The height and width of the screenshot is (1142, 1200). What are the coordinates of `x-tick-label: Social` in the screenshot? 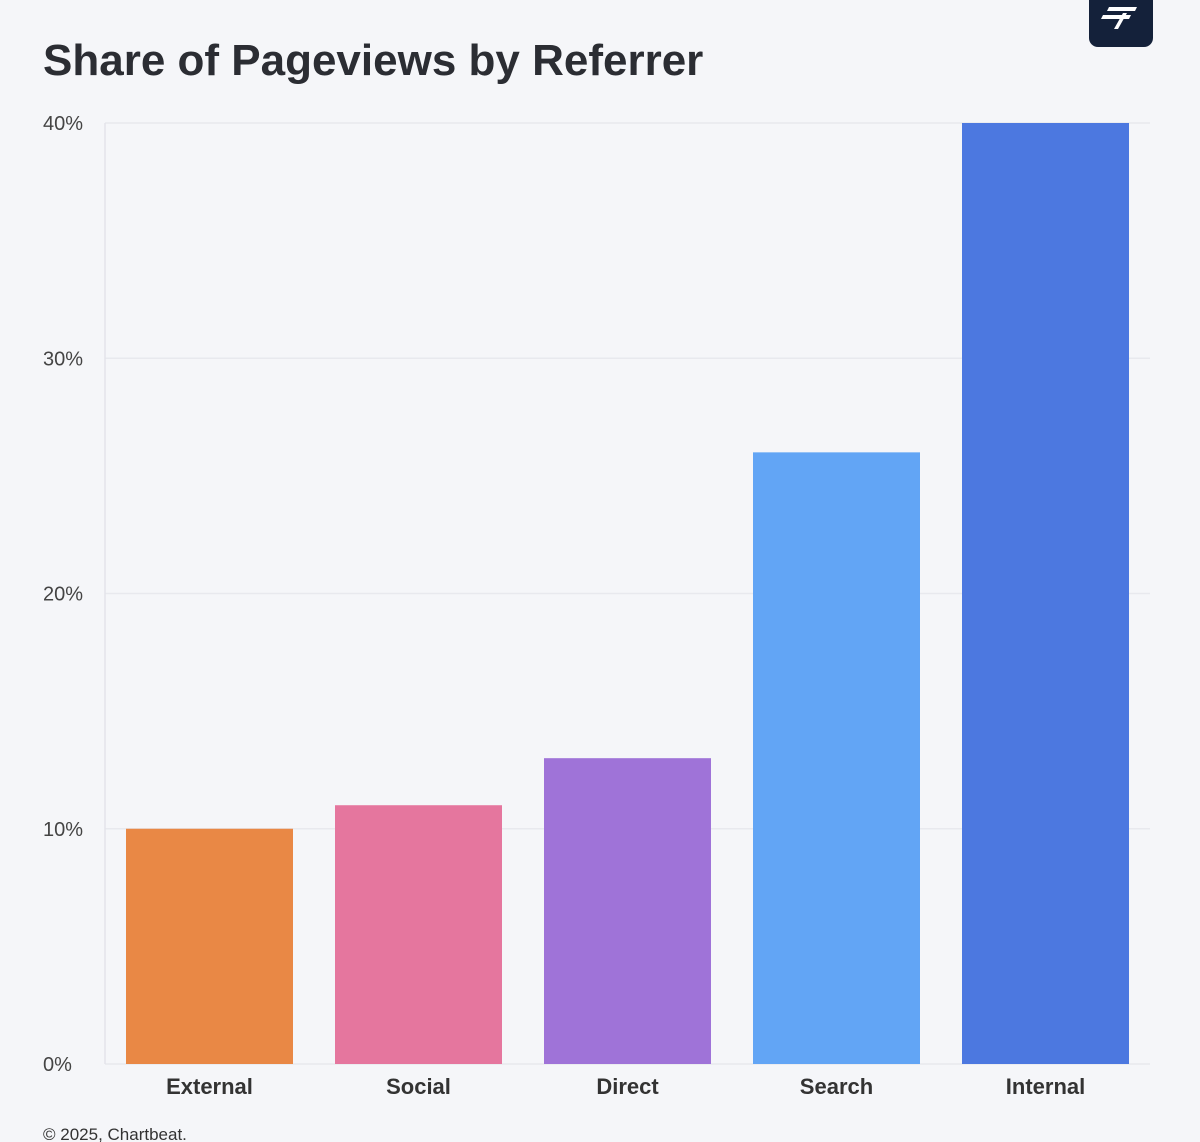 It's located at (418, 1086).